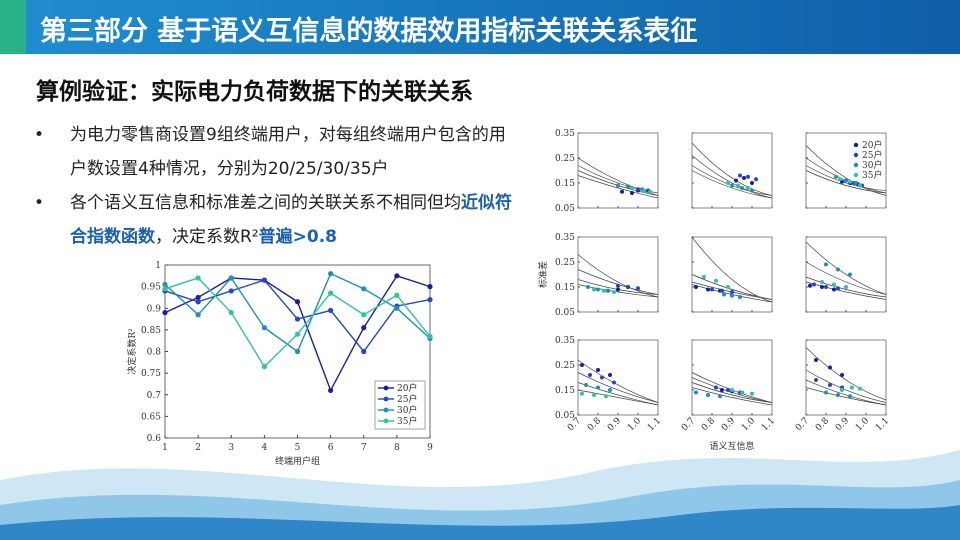  Describe the element at coordinates (565, 416) in the screenshot. I see `y-tick-label: 0.05` at that location.